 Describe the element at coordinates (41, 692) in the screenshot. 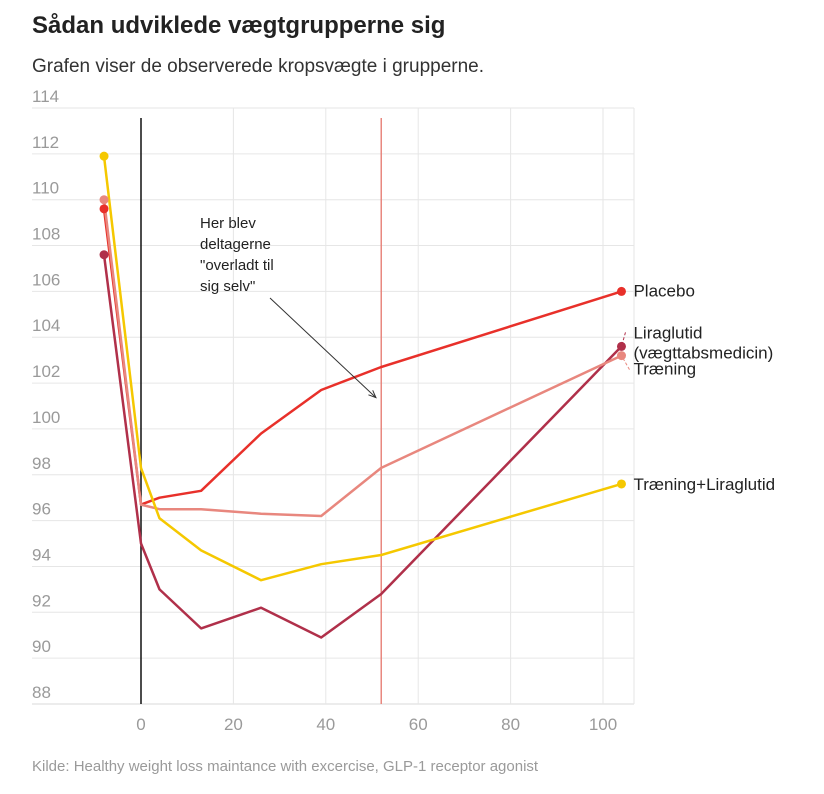

I see `y-tick-label: 88` at that location.